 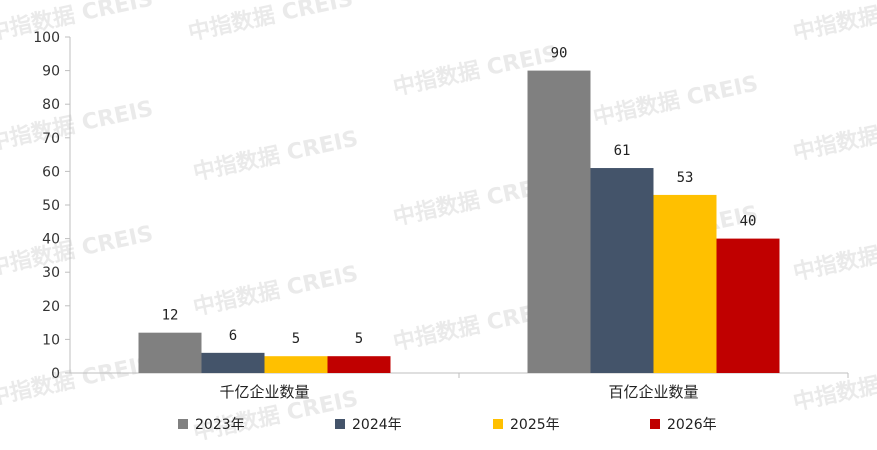 I want to click on data-label-0-2: 5, so click(x=296, y=339).